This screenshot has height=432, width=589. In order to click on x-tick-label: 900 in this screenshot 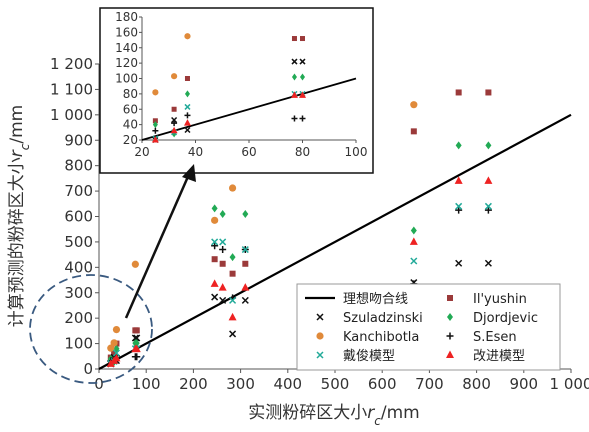, I will do `click(523, 384)`.